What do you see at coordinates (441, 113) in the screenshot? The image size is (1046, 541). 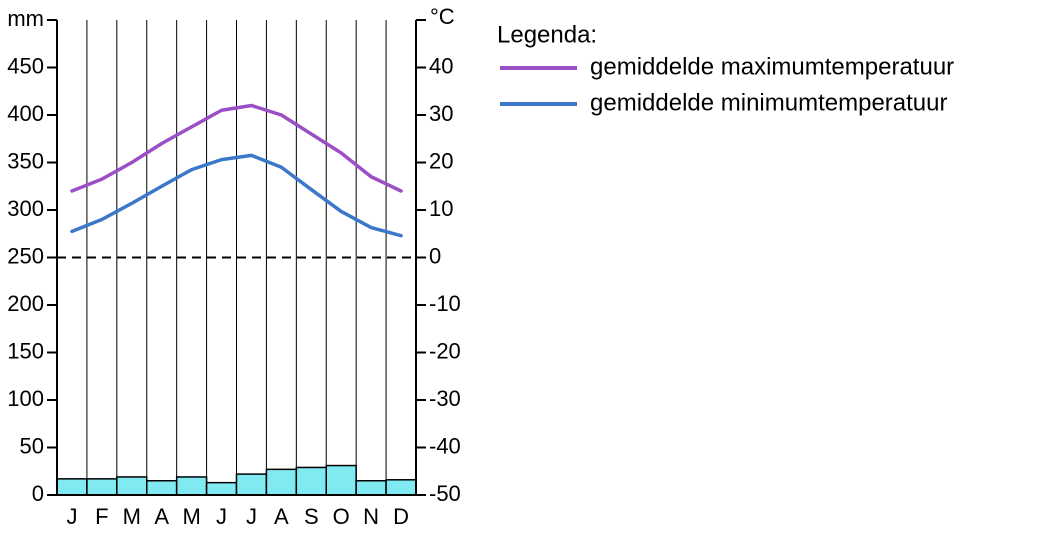 I see `y2-tick-label: 30` at bounding box center [441, 113].